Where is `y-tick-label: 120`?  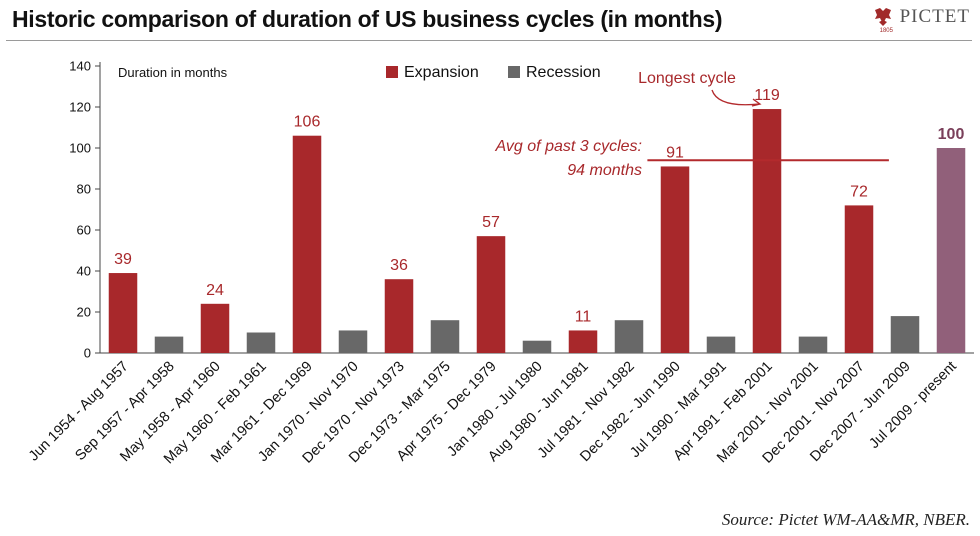 y-tick-label: 120 is located at coordinates (80, 107).